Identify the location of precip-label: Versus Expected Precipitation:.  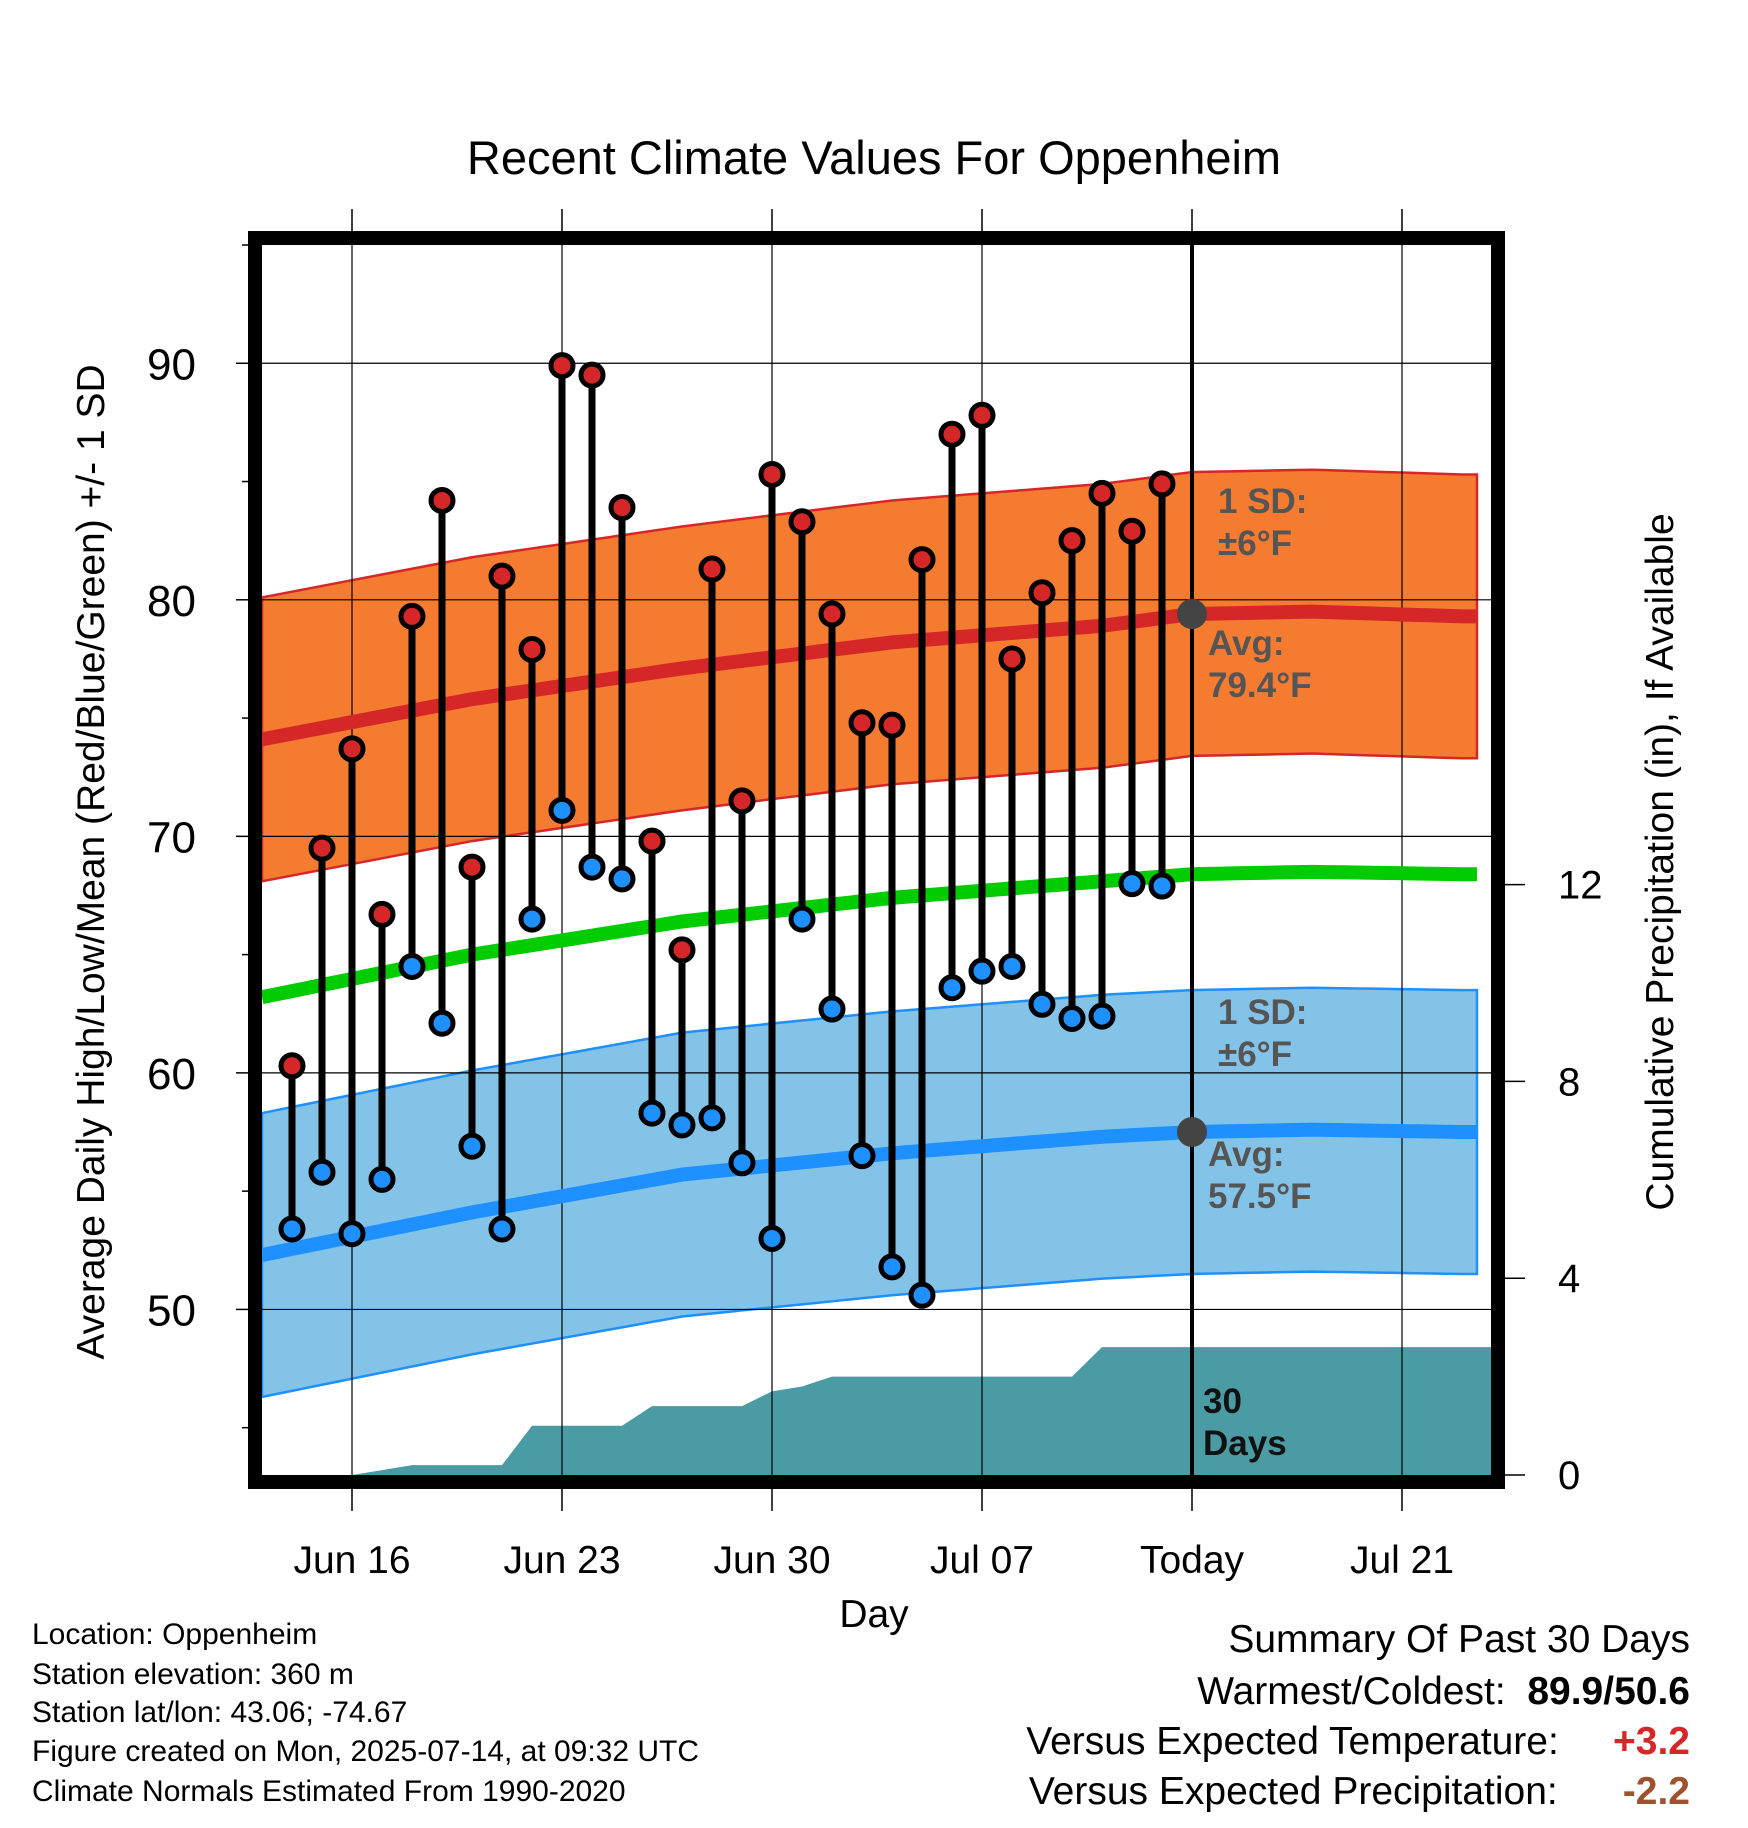
(1293, 1791).